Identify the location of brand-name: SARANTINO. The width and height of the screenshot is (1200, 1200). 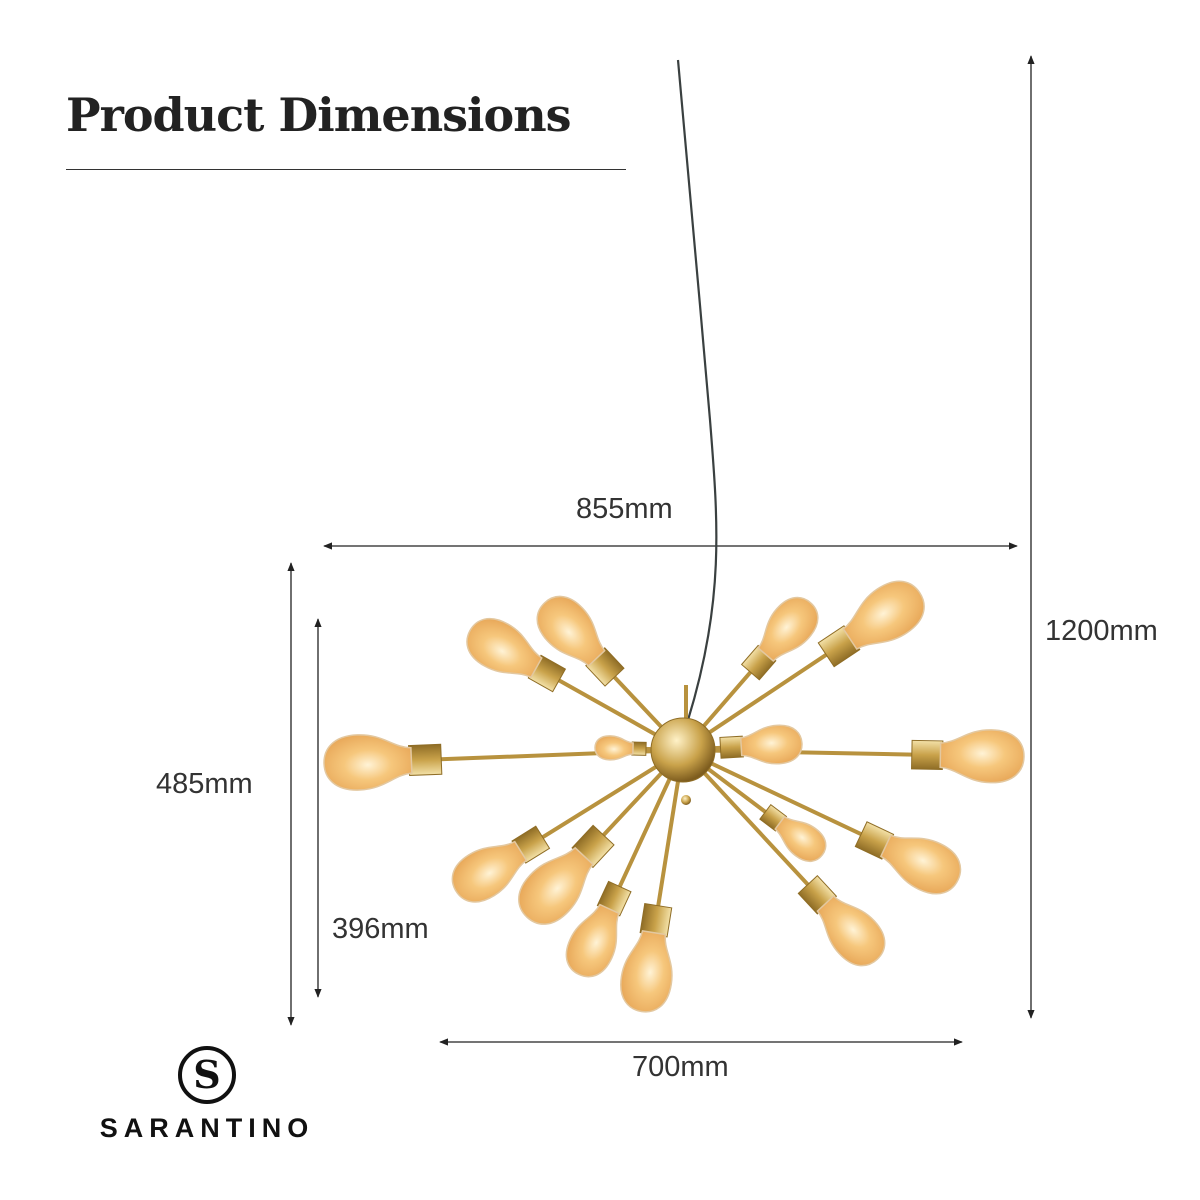
(207, 1128).